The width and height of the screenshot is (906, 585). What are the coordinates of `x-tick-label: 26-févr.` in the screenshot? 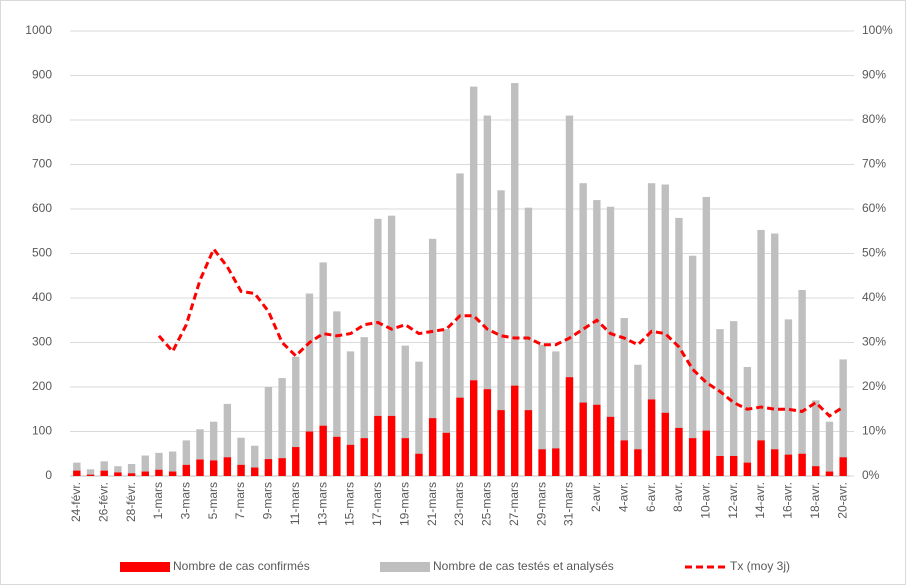 It's located at (103, 502).